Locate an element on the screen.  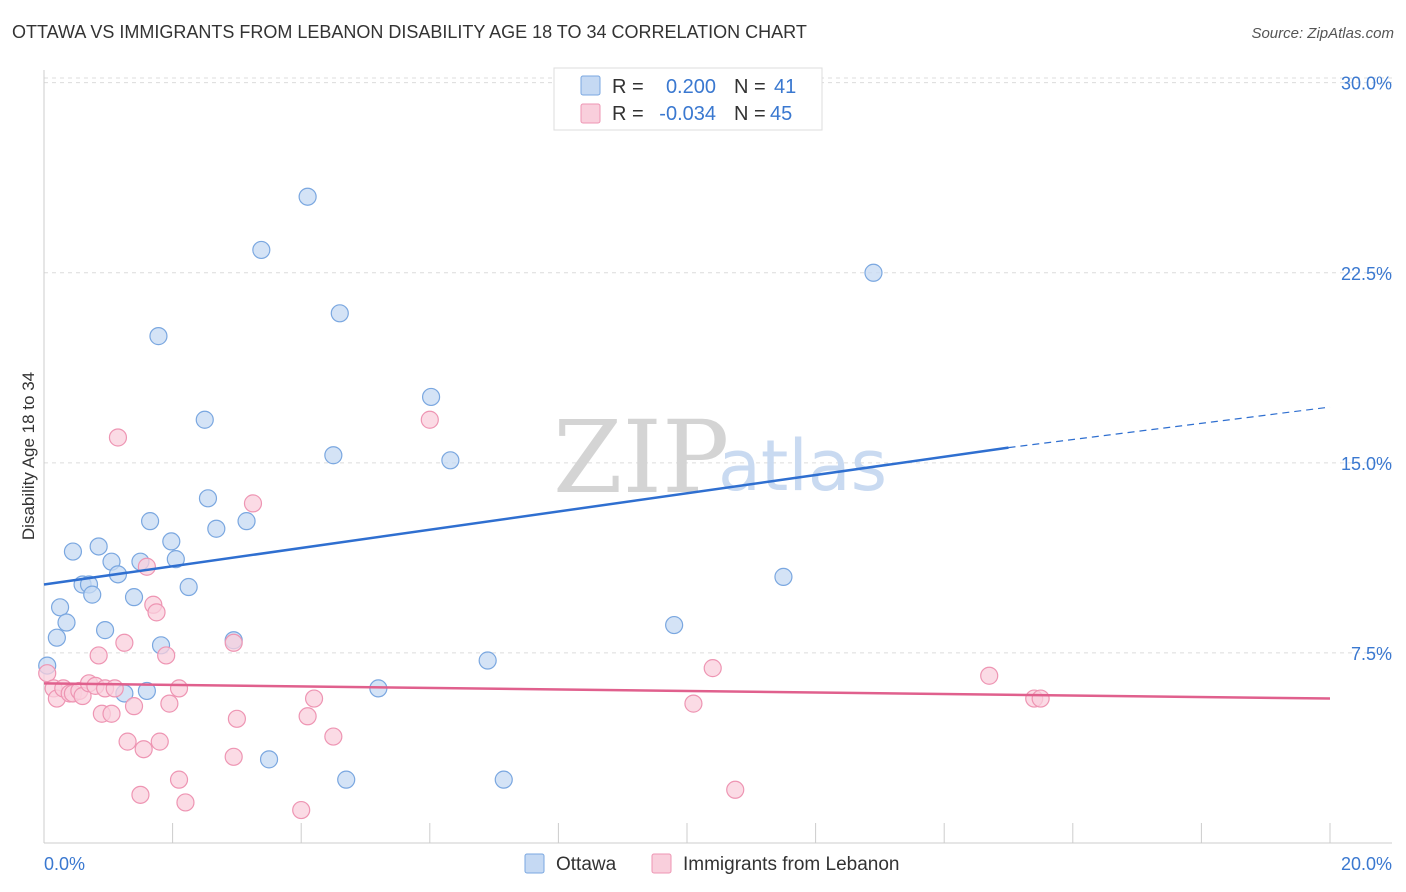
y-tick-label-1: 15.0% is located at coordinates (1366, 464).